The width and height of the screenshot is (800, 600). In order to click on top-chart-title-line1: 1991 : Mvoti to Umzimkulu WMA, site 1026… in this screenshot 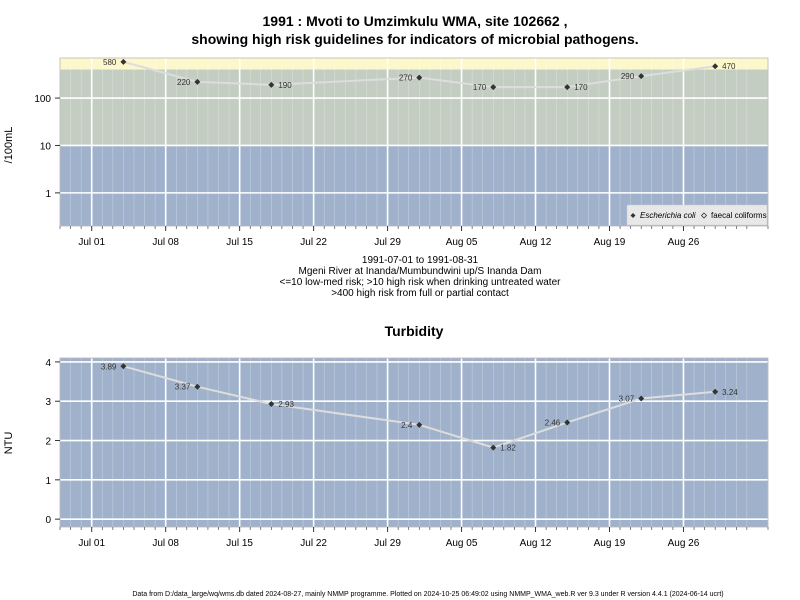, I will do `click(415, 21)`.